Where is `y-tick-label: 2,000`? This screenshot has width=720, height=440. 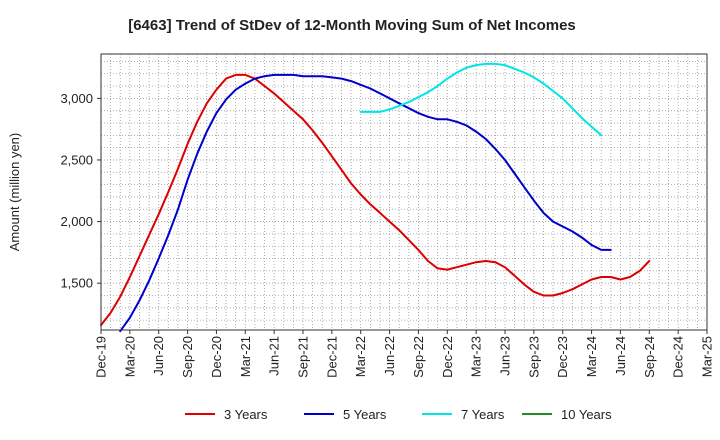
y-tick-label: 2,000 is located at coordinates (76, 221).